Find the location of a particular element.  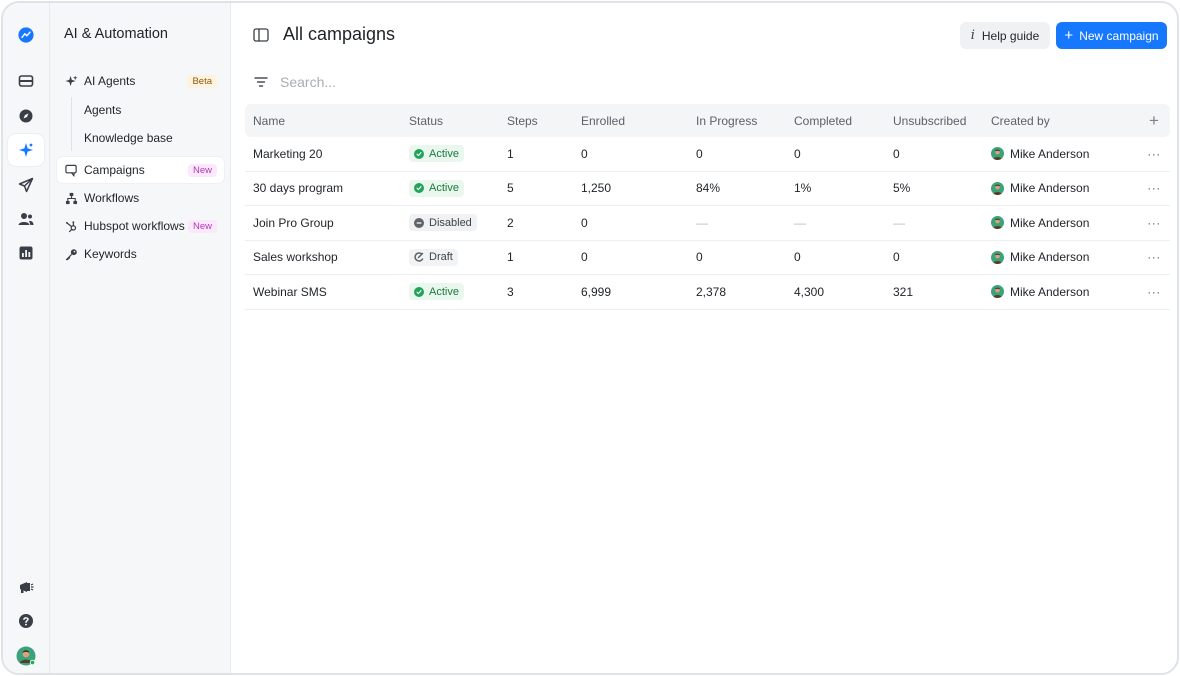

help-icon is located at coordinates (26, 621).